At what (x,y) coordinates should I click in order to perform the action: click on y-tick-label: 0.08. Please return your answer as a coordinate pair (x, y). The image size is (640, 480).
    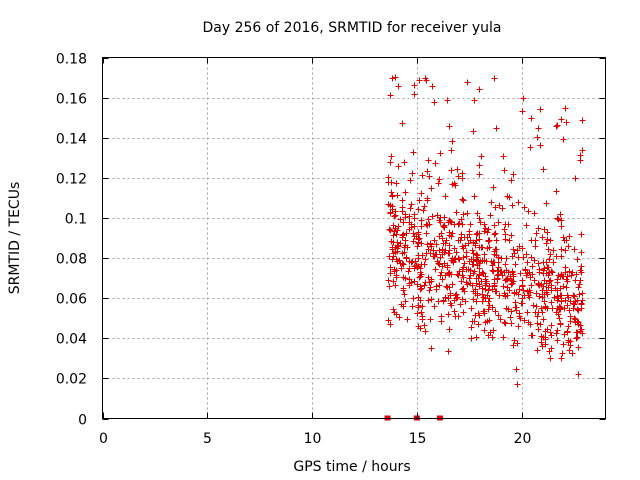
    Looking at the image, I should click on (71, 260).